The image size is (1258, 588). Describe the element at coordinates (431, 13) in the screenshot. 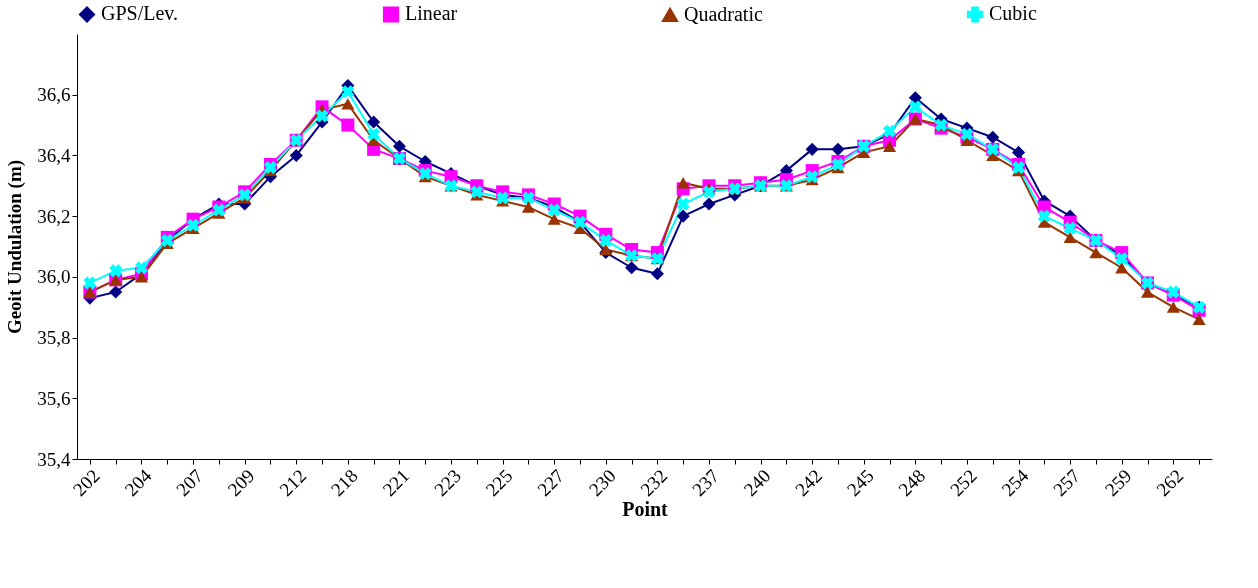

I see `legend-label: Linear` at that location.